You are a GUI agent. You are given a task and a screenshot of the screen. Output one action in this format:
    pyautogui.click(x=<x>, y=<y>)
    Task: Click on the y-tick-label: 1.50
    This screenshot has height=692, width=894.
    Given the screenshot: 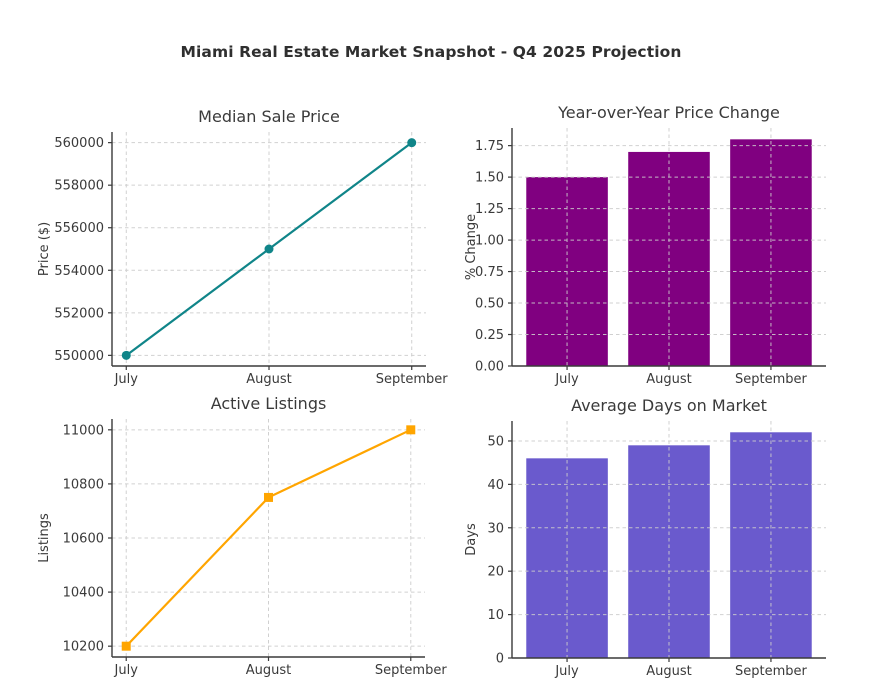 What is the action you would take?
    pyautogui.click(x=489, y=178)
    